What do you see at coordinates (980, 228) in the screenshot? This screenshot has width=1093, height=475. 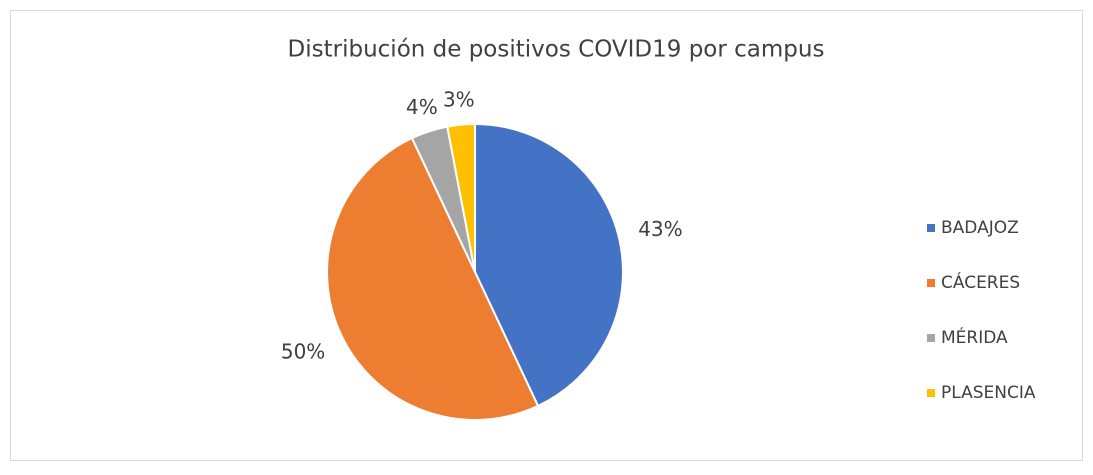 I see `legend-label: BADAJOZ` at bounding box center [980, 228].